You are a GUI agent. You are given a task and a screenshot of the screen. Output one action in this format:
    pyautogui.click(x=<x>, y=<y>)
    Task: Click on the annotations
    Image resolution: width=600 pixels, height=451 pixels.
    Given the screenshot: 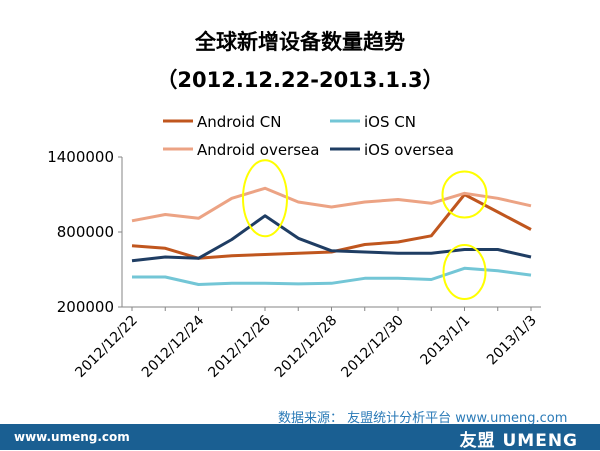 What is the action you would take?
    pyautogui.click(x=365, y=229)
    